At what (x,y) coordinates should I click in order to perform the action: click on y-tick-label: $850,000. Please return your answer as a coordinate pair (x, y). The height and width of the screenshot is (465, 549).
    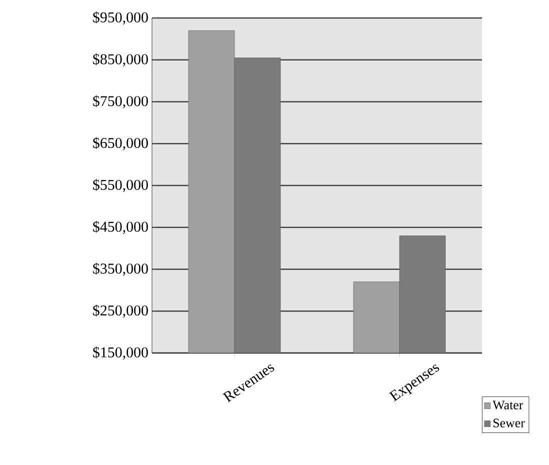
    Looking at the image, I should click on (120, 59).